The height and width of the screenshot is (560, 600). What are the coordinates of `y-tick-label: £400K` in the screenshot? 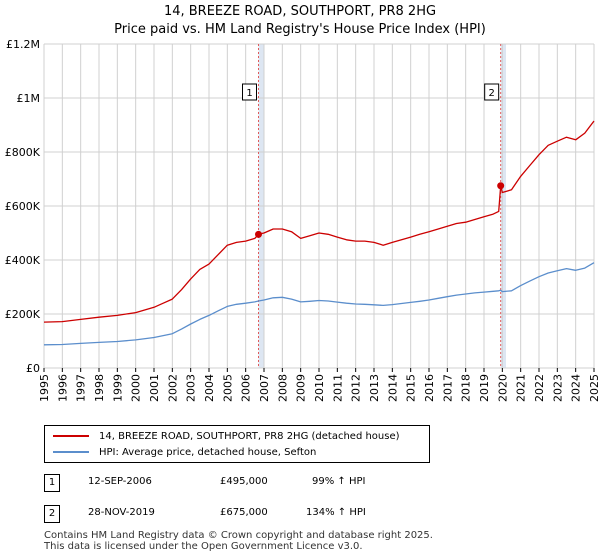 It's located at (23, 260).